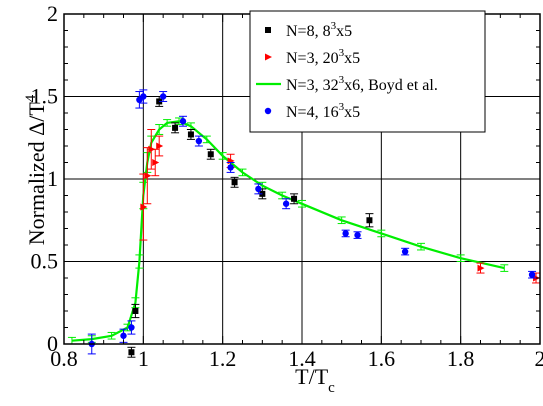 The width and height of the screenshot is (543, 406). Describe the element at coordinates (302, 358) in the screenshot. I see `x-tick-label: 1.4` at that location.